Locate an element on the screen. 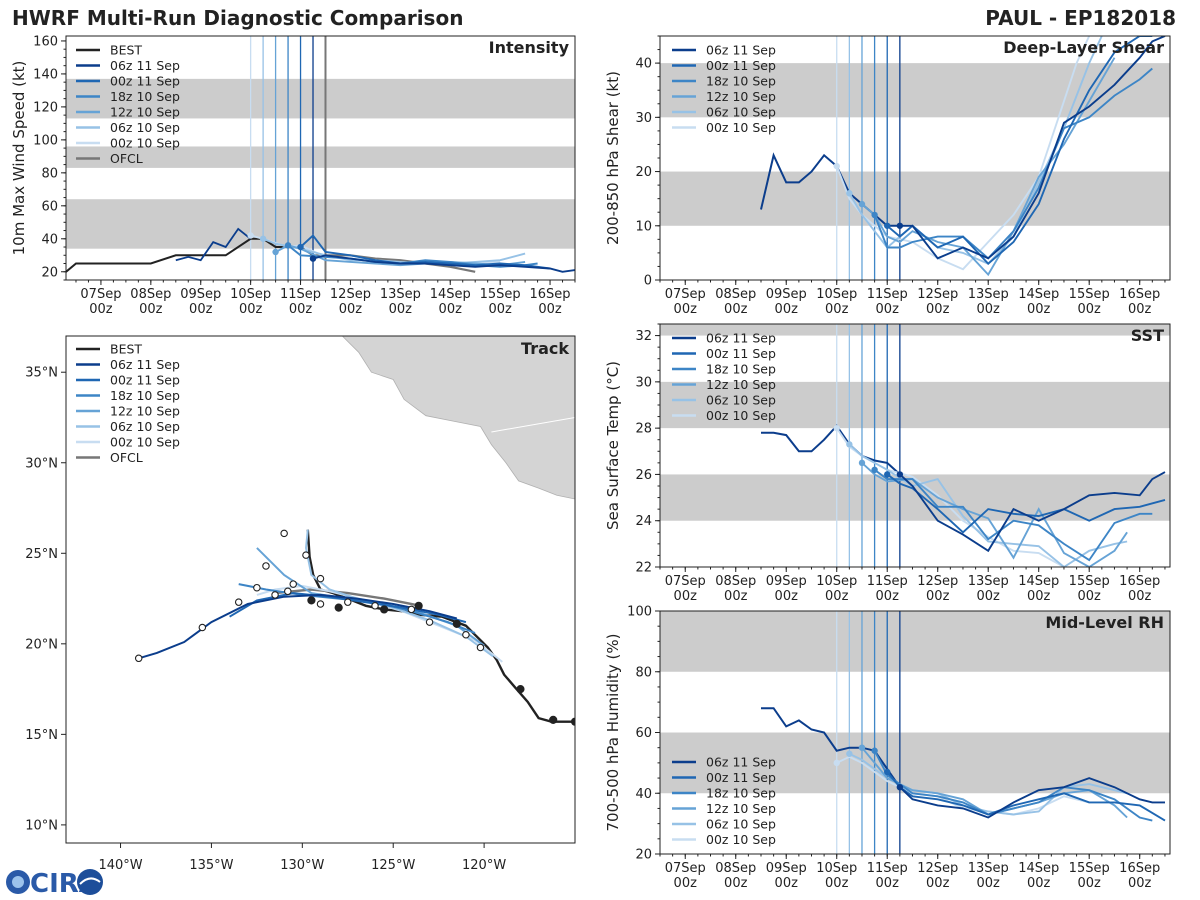 The width and height of the screenshot is (1200, 900). sst-xtick-hour-1: 00z is located at coordinates (736, 596).